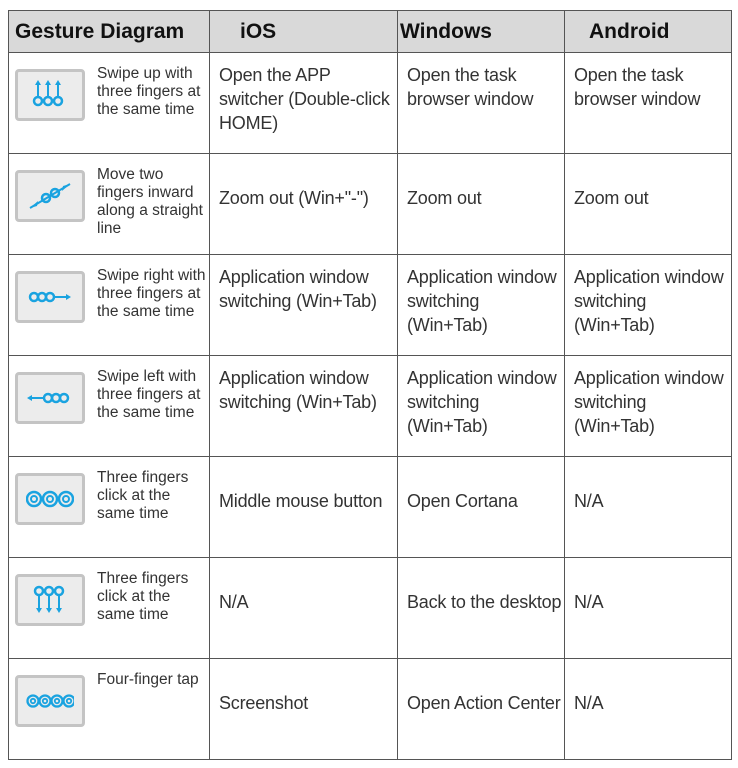  I want to click on header-gesture-diagram: Gesture Diagram, so click(109, 31).